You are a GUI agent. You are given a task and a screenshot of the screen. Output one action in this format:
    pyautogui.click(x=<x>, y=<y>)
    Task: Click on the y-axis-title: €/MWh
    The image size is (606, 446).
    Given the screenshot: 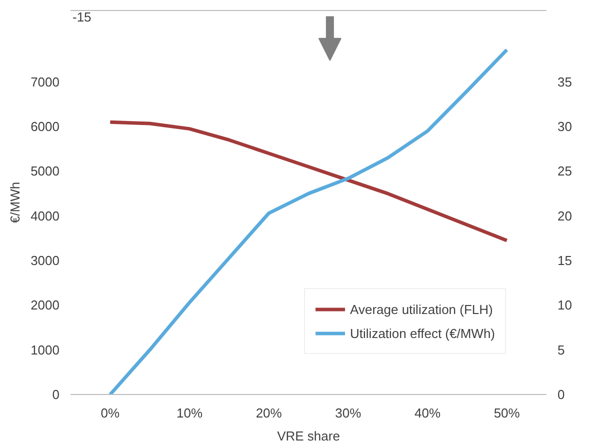 What is the action you would take?
    pyautogui.click(x=15, y=203)
    